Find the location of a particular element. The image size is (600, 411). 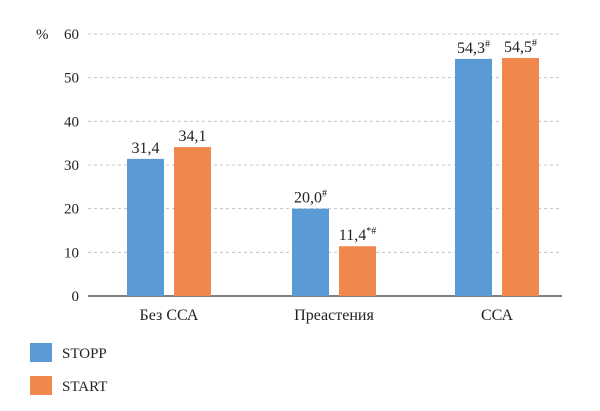

y-tick-label: 10 is located at coordinates (71, 253).